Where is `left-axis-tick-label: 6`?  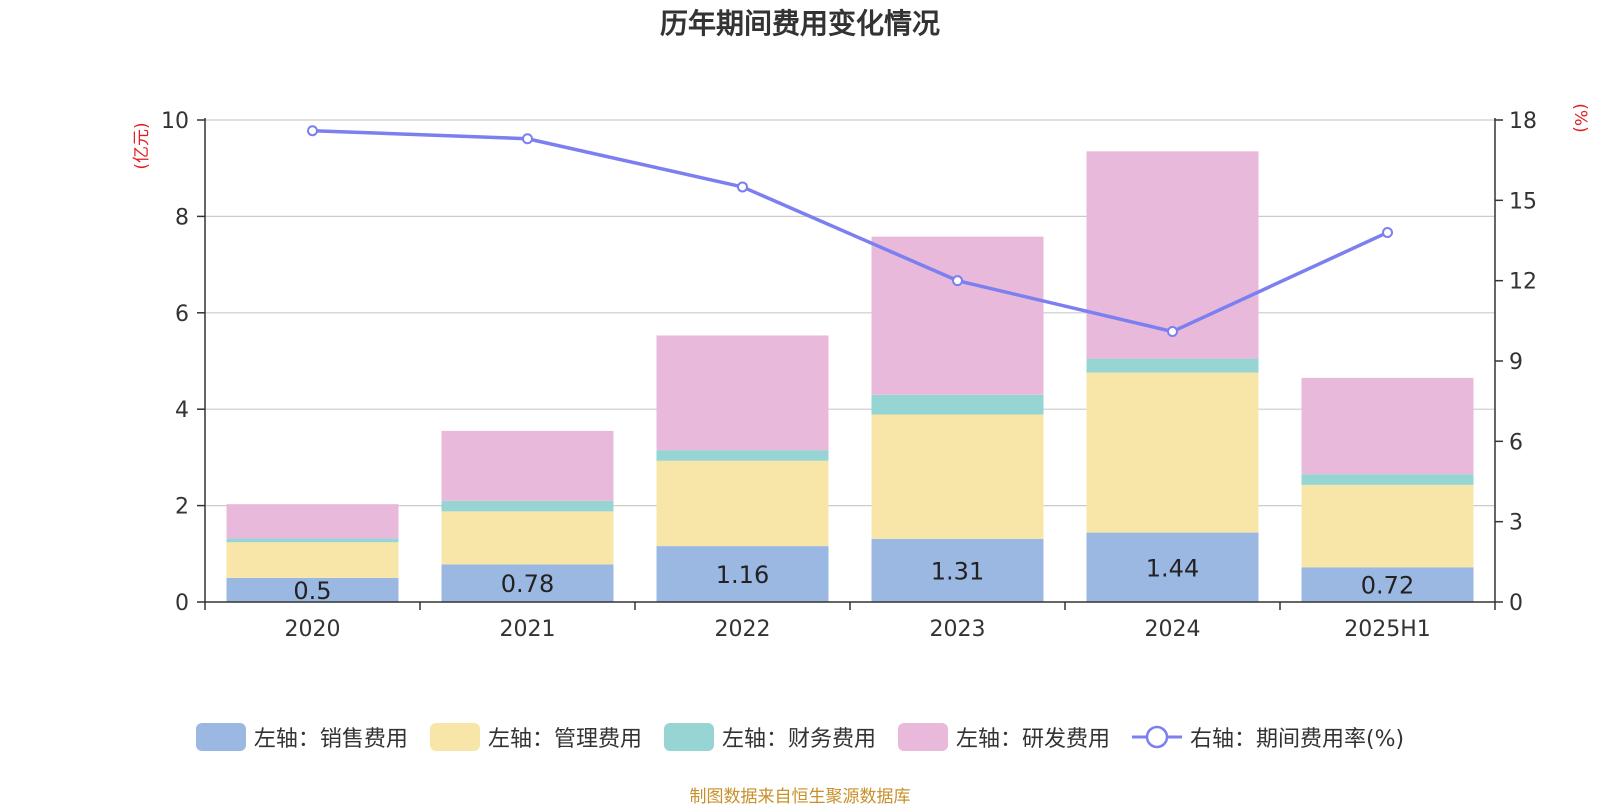 left-axis-tick-label: 6 is located at coordinates (182, 314).